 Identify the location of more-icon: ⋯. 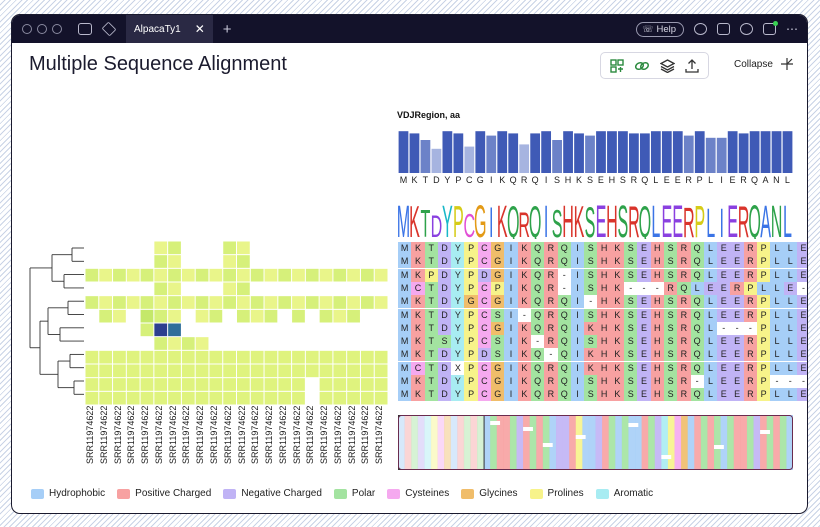
(792, 29).